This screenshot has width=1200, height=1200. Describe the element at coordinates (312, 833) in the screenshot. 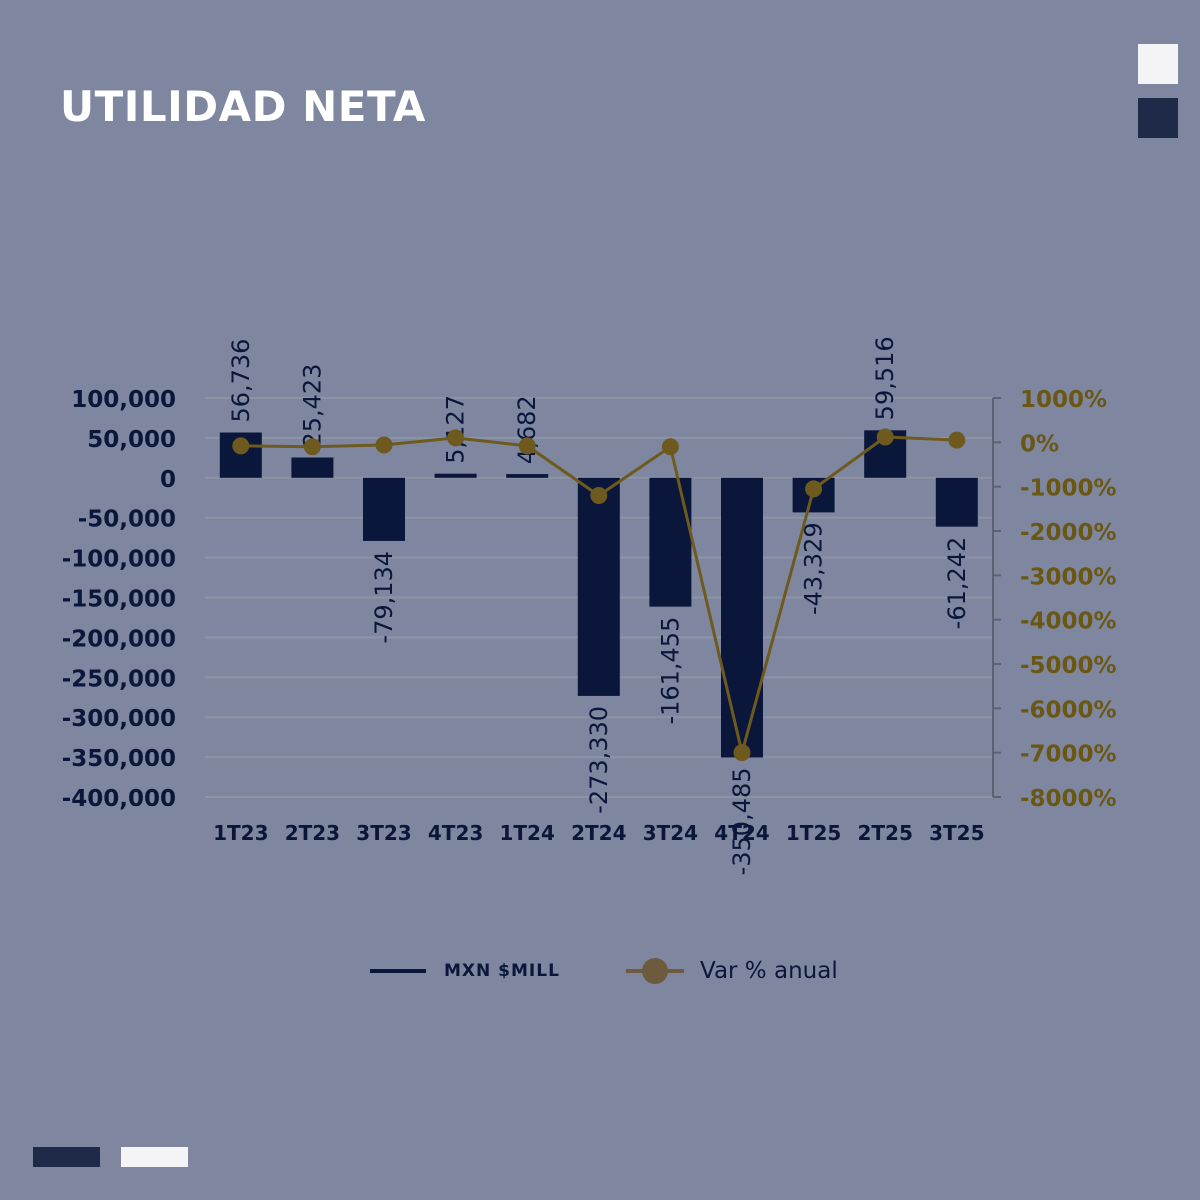

I see `x-axis-tick-label: 2T23` at that location.